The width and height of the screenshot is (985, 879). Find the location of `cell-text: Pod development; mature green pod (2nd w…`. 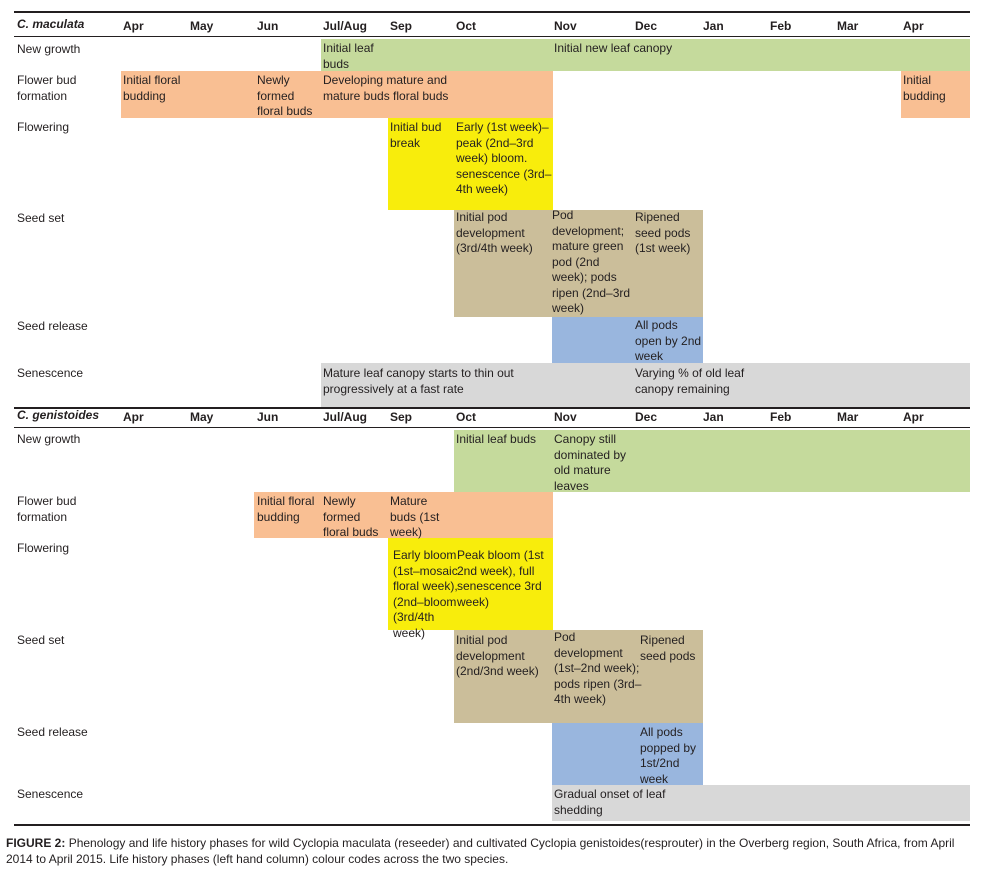

cell-text: Pod development; mature green pod (2nd w… is located at coordinates (591, 261).